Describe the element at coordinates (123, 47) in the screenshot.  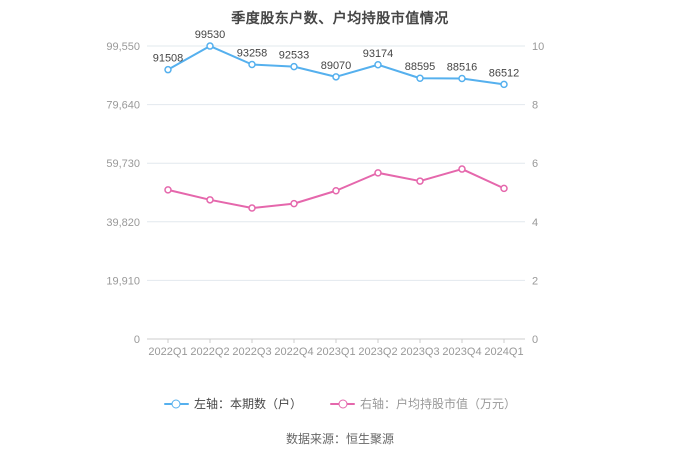
I see `left-axis-tick-label: 99,550` at that location.